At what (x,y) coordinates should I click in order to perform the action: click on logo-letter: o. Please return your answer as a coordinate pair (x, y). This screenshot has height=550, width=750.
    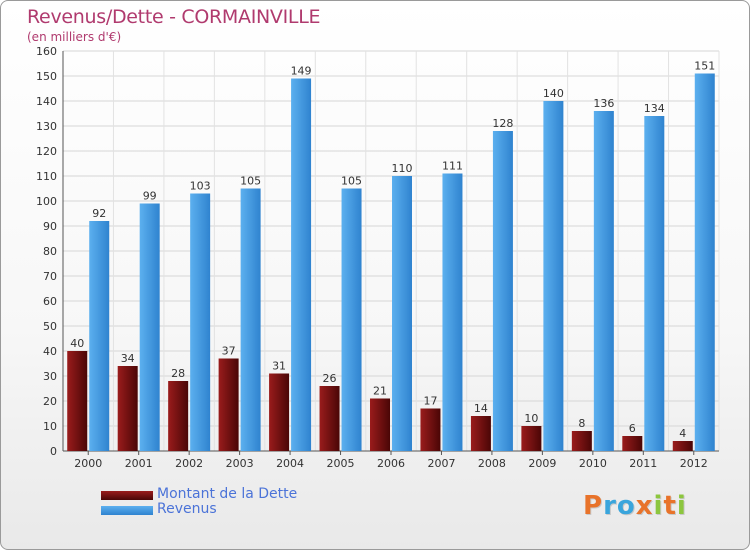
    Looking at the image, I should click on (626, 506).